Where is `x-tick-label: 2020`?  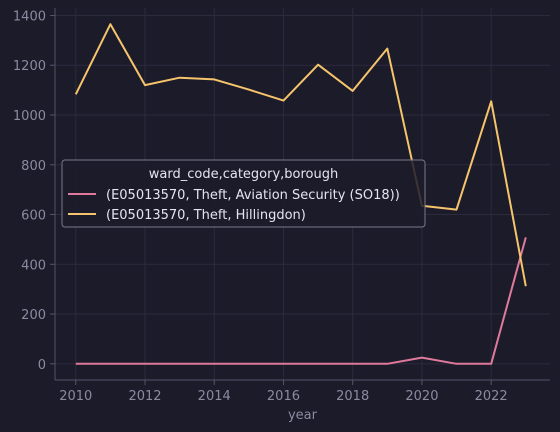
x-tick-label: 2020 is located at coordinates (421, 396).